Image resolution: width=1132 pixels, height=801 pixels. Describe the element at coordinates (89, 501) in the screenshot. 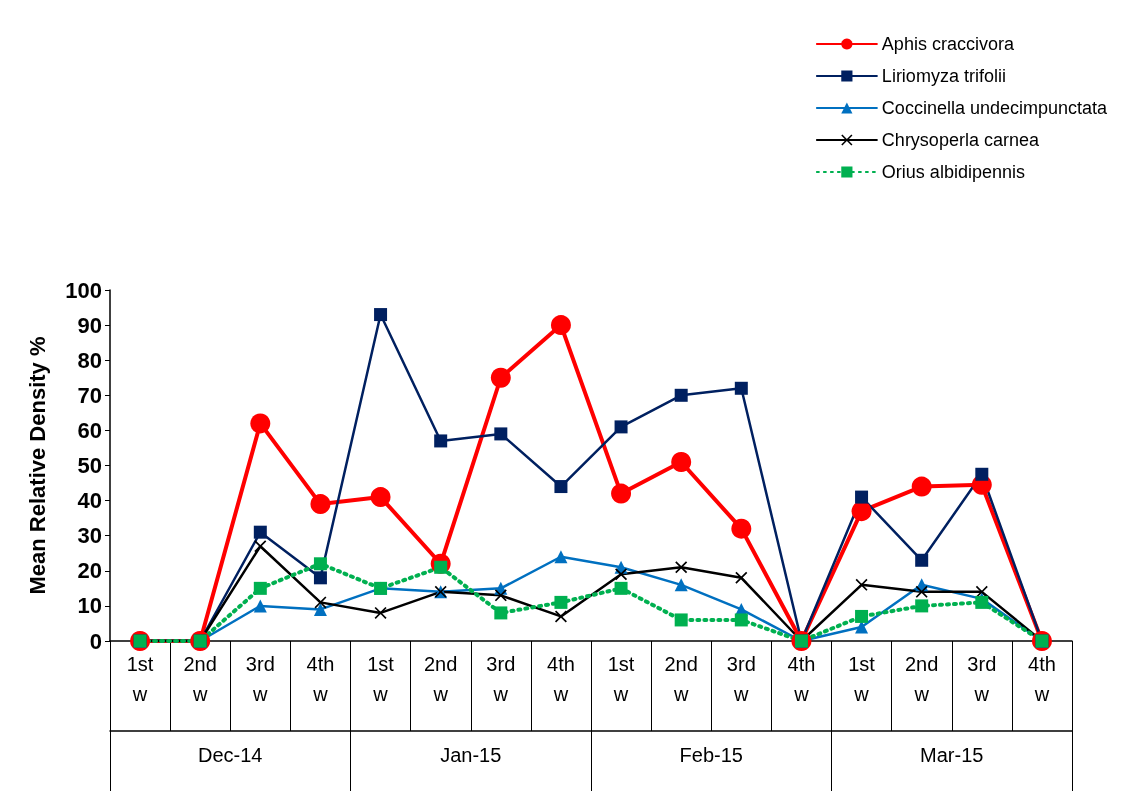

I see `y-tick-label: 40` at that location.